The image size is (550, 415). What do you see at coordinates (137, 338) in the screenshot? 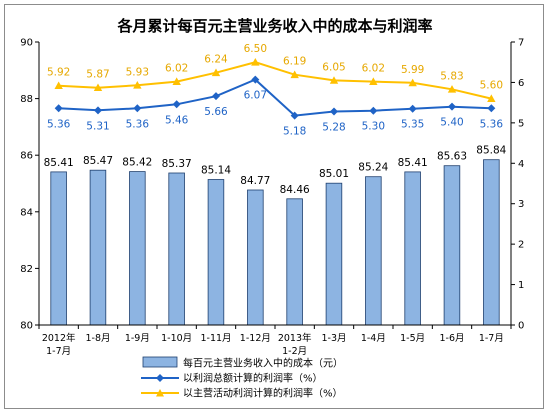
I see `x-tick-label: 1-9月` at bounding box center [137, 338].